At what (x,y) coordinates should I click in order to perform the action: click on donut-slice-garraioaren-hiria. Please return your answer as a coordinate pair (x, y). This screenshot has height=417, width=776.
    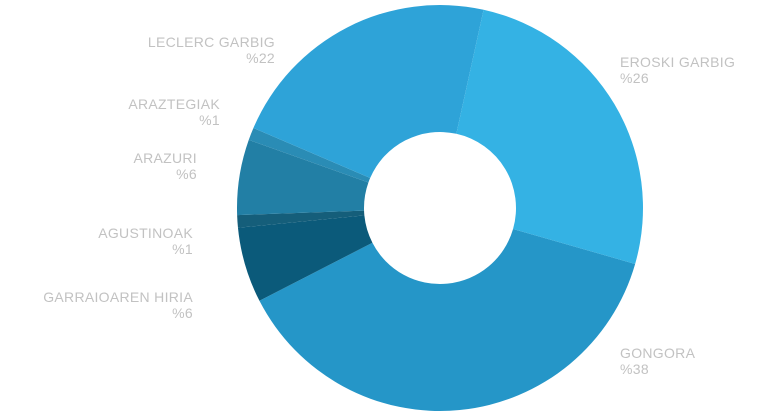
    Looking at the image, I should click on (305, 258).